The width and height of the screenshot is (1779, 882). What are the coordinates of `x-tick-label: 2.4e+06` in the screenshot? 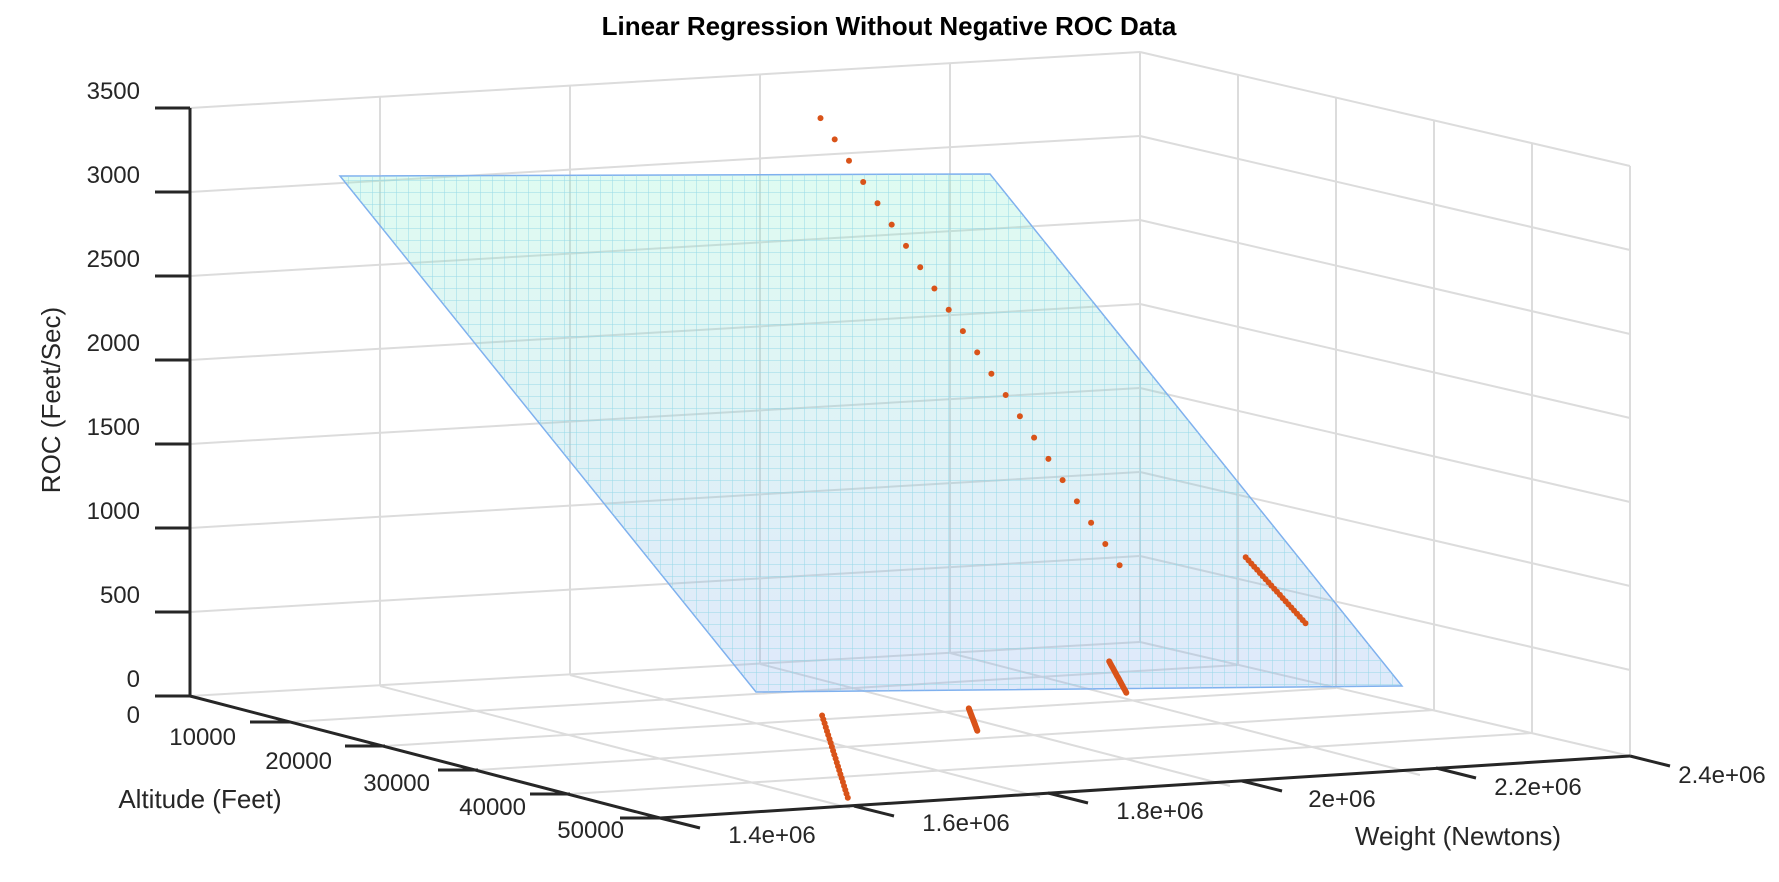 It's located at (1721, 775).